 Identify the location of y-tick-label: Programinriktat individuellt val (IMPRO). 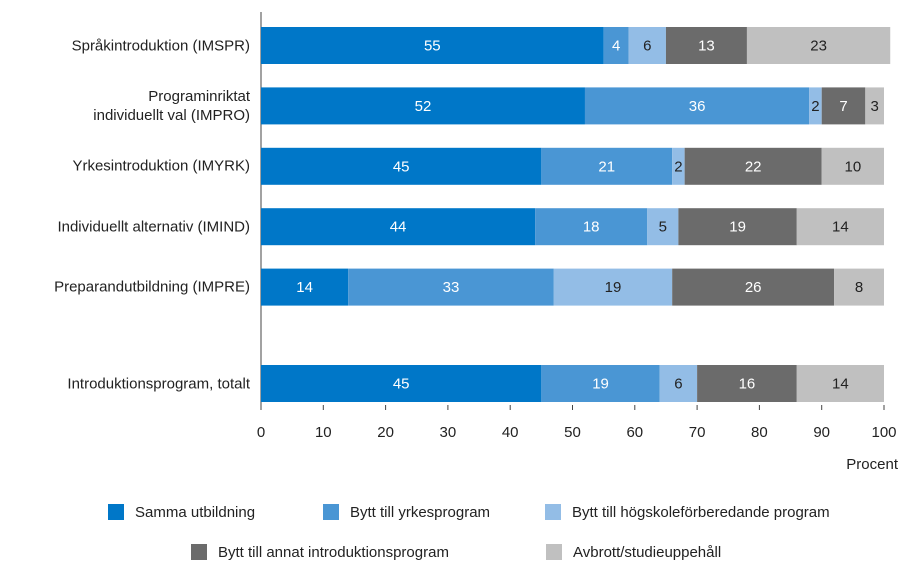
(171, 105).